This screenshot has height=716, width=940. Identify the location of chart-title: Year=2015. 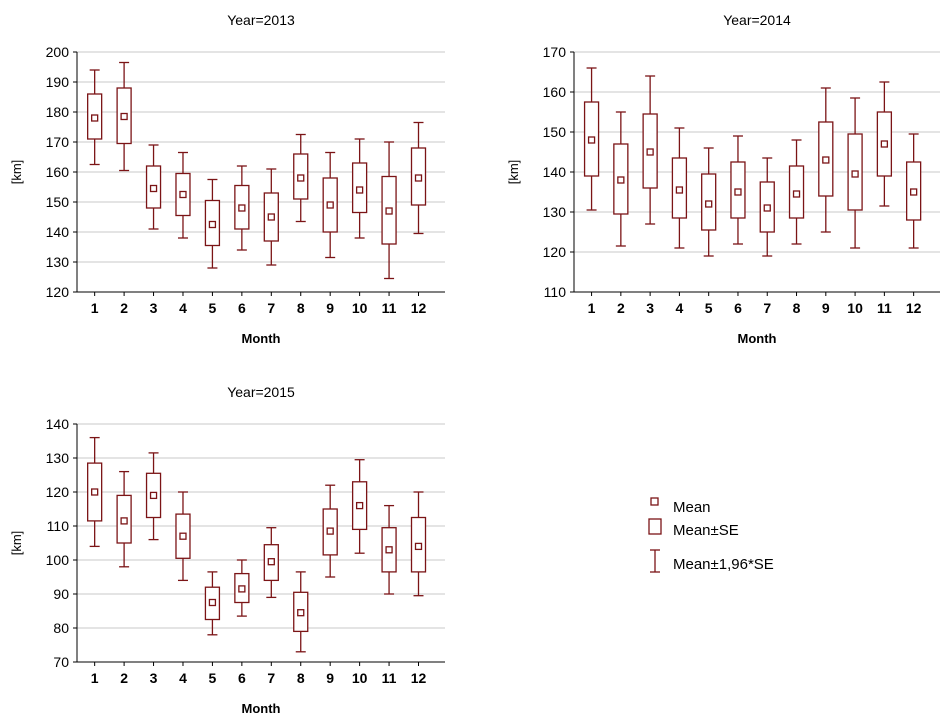
(261, 392).